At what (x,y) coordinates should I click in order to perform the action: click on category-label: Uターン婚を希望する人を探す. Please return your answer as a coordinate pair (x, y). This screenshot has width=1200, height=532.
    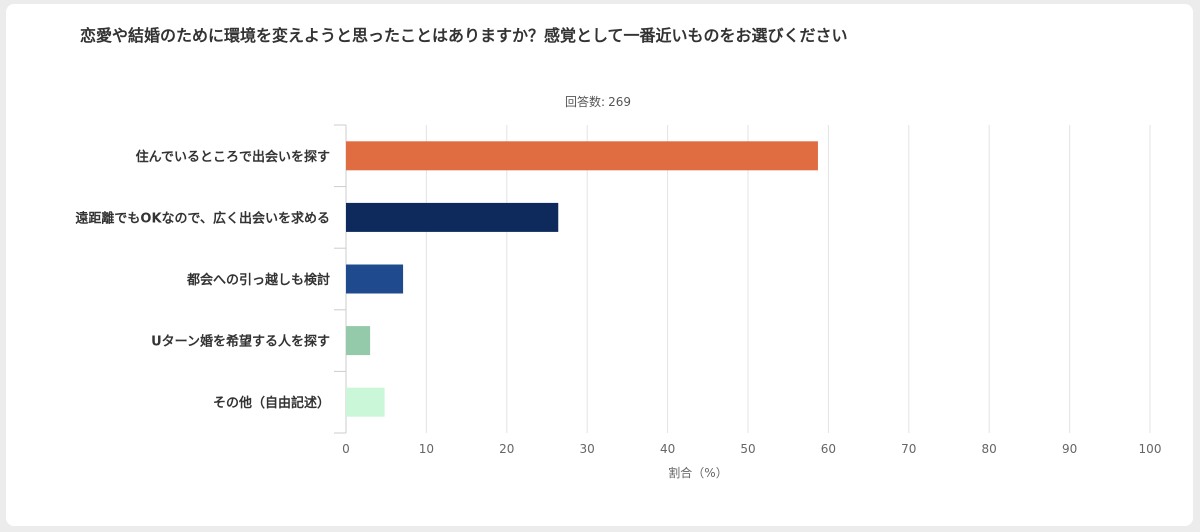
    Looking at the image, I should click on (240, 342).